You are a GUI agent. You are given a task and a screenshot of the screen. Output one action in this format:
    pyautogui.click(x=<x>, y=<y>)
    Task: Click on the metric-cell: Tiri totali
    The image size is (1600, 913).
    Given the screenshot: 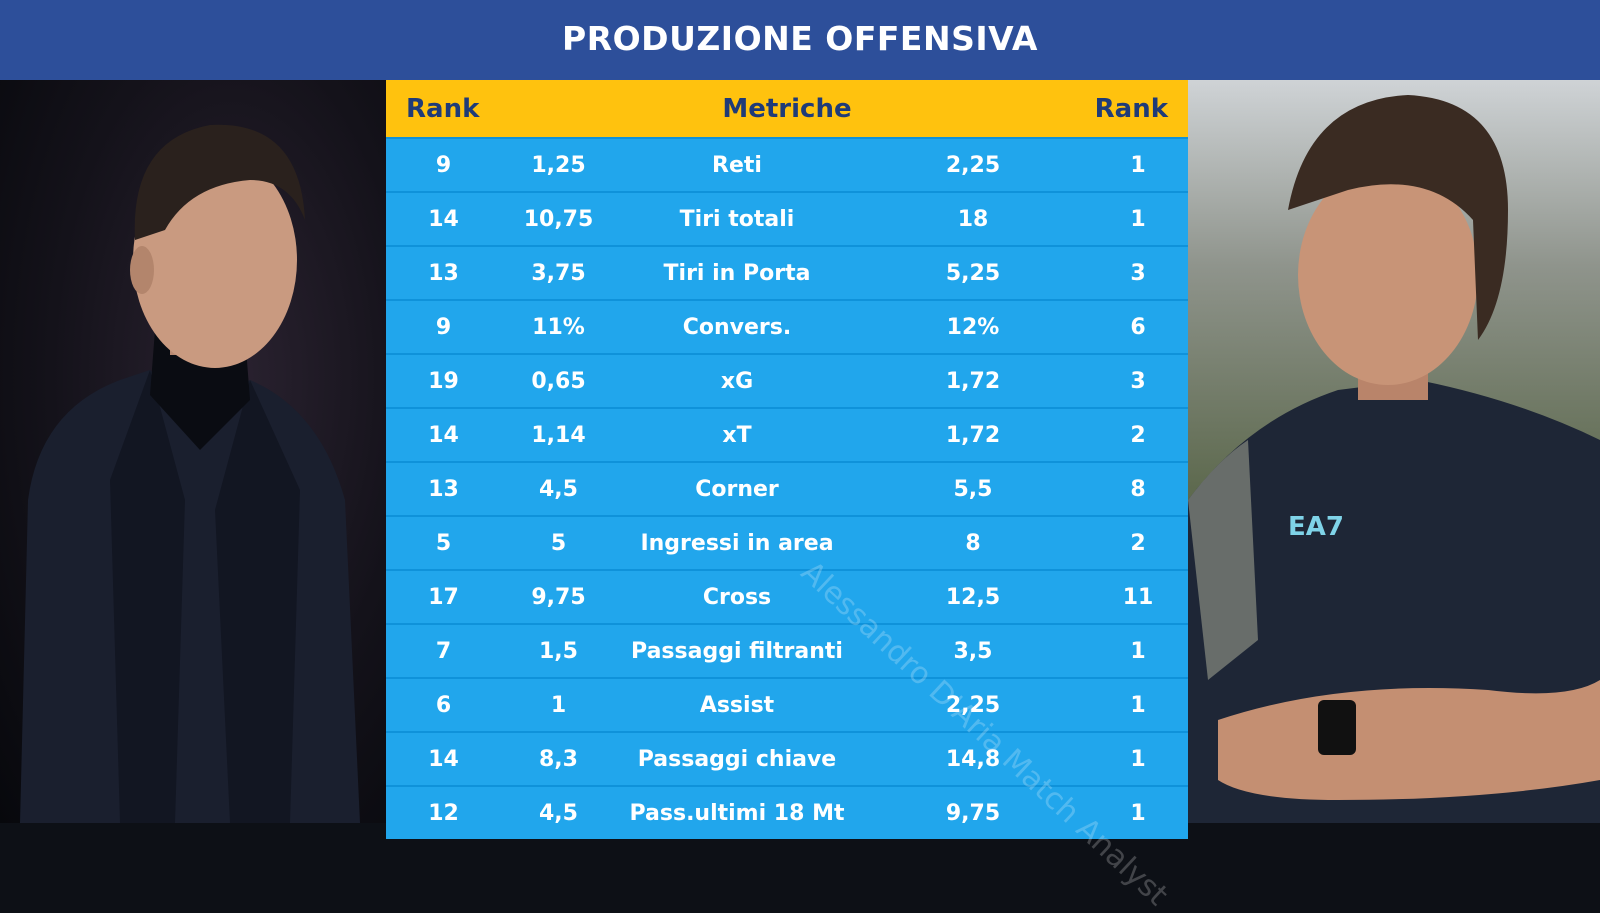 What is the action you would take?
    pyautogui.click(x=737, y=219)
    